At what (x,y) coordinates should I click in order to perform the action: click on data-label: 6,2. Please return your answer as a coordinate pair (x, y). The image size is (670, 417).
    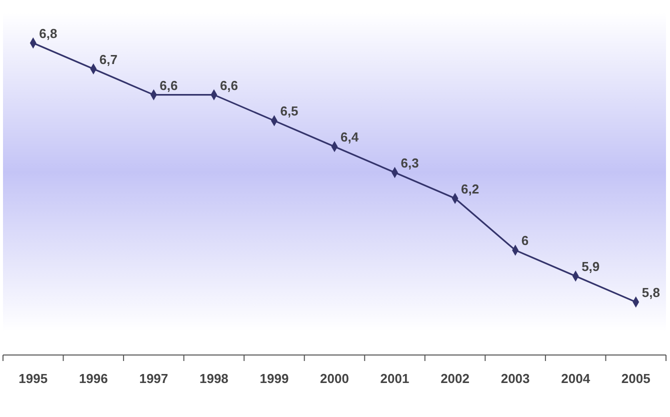
    Looking at the image, I should click on (470, 188).